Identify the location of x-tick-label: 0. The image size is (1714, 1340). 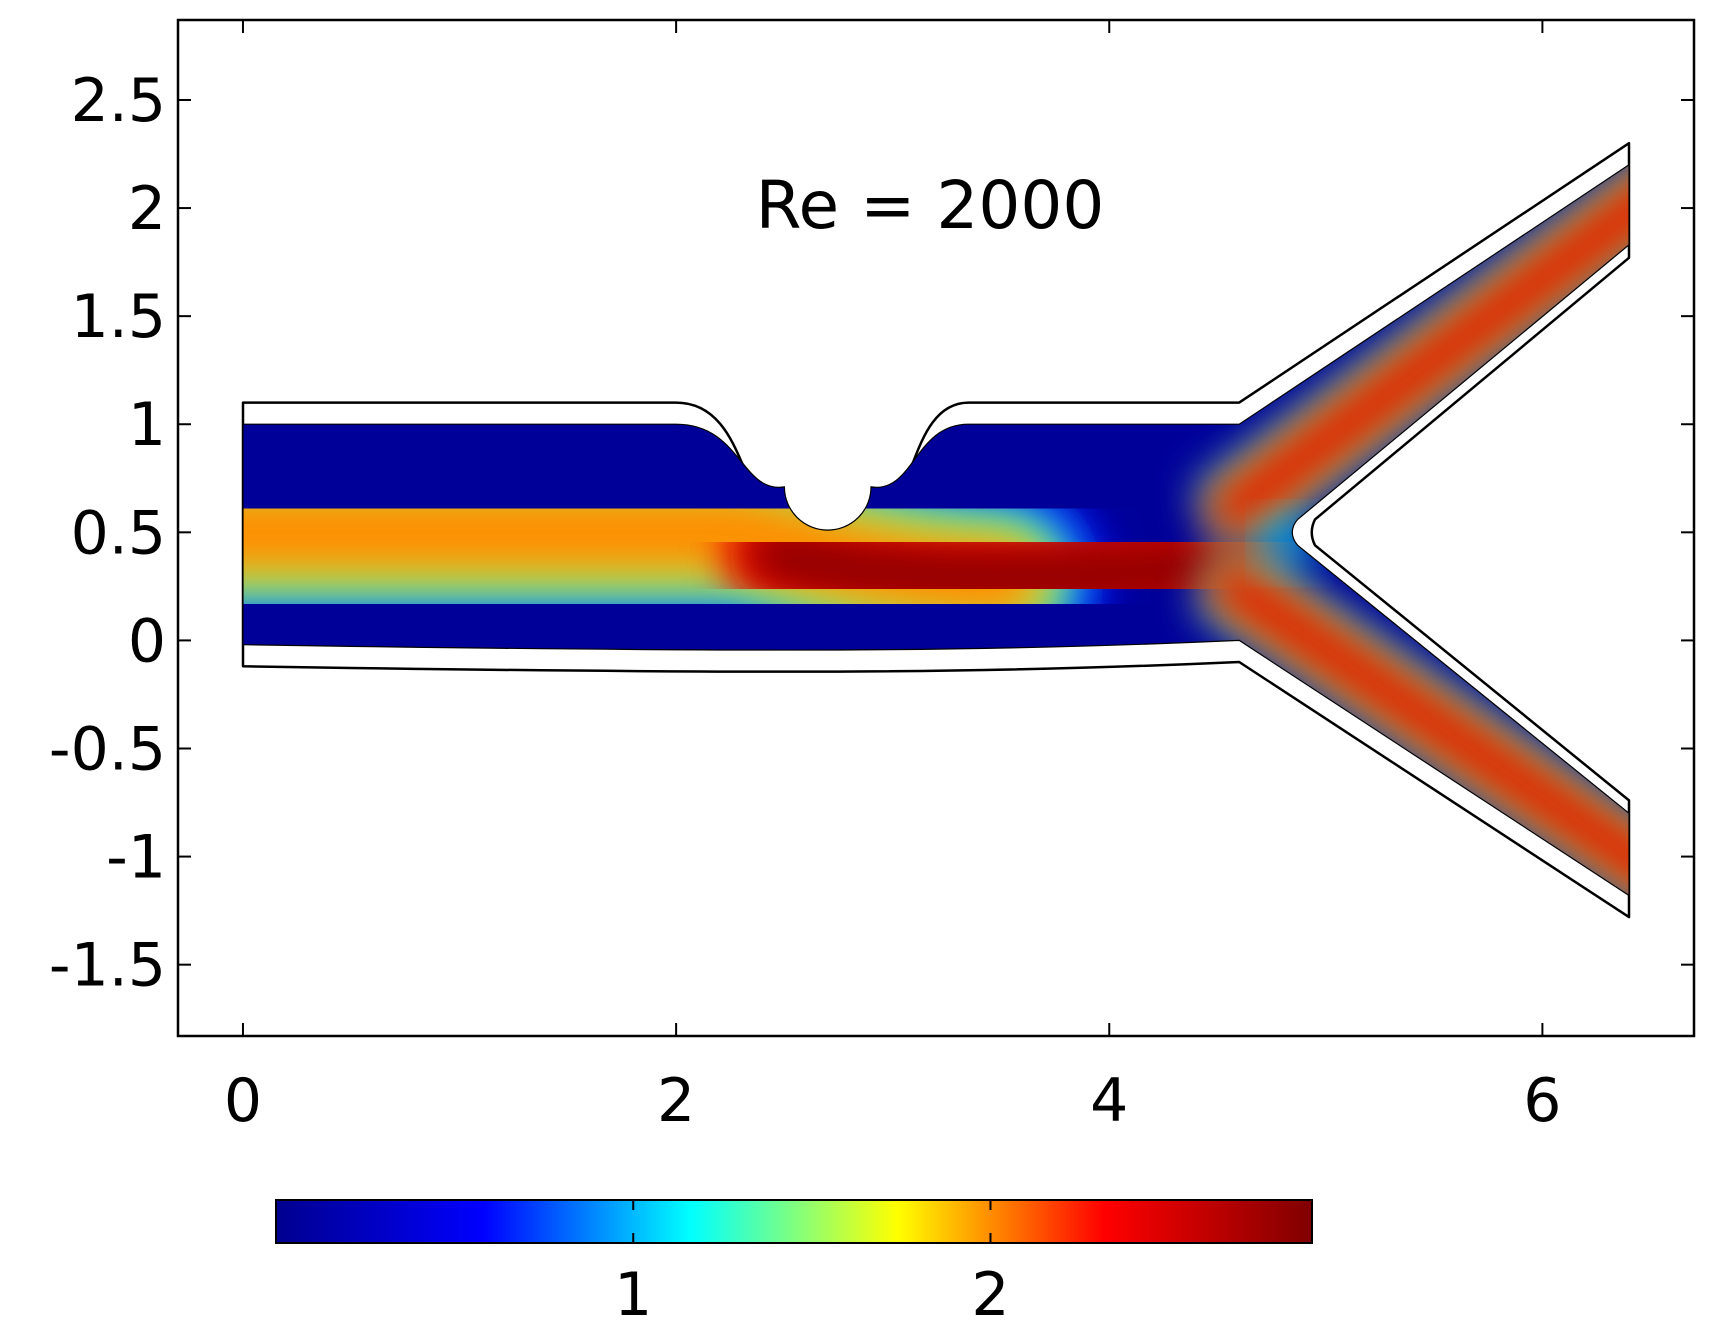
(243, 1101).